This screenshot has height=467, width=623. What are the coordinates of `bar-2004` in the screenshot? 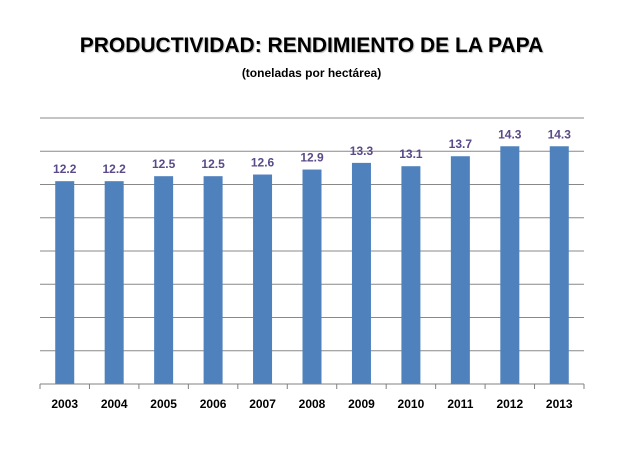 It's located at (114, 282).